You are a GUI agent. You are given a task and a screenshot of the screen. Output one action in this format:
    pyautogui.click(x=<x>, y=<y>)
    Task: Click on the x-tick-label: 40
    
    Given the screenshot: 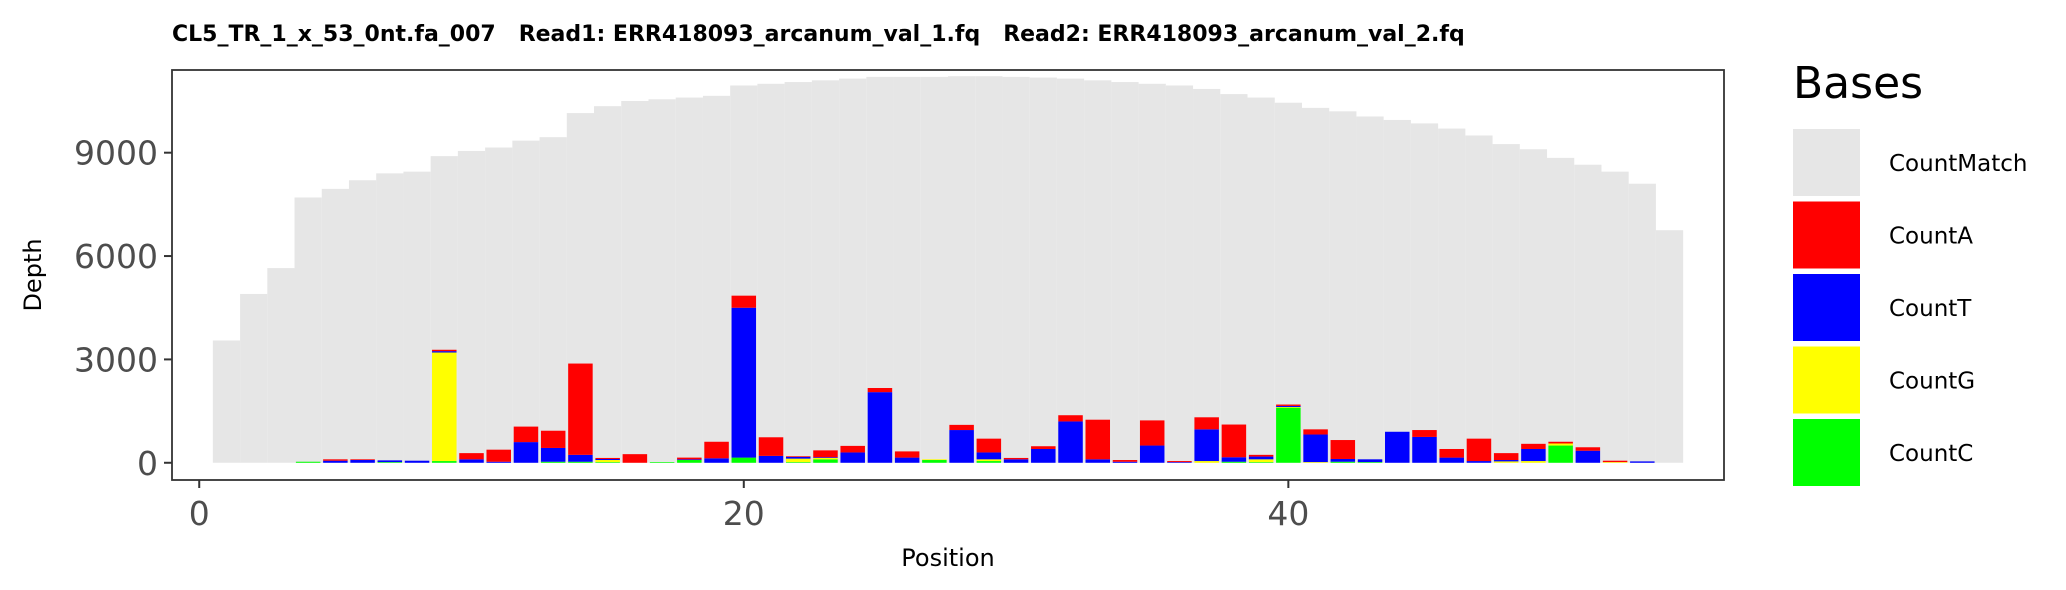 What is the action you would take?
    pyautogui.click(x=1288, y=513)
    